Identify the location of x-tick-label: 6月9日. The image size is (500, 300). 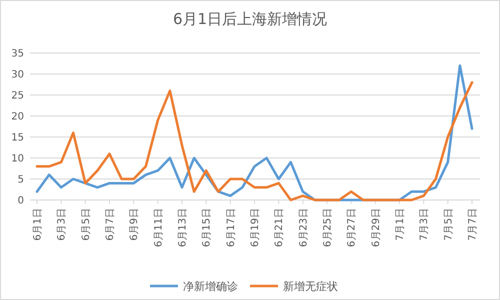
(134, 224).